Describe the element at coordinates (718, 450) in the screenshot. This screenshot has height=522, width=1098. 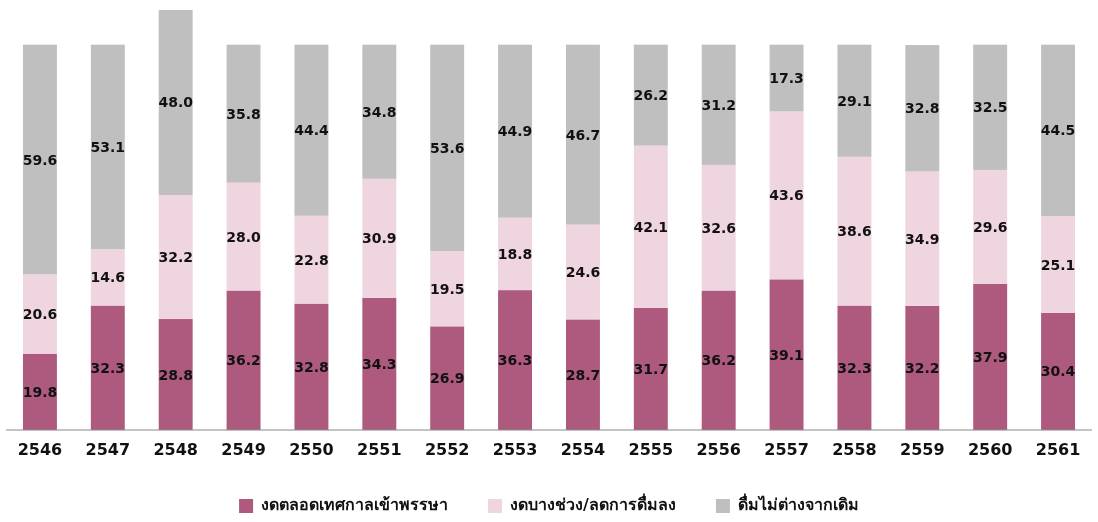
I see `x-tick-label: 2556` at that location.